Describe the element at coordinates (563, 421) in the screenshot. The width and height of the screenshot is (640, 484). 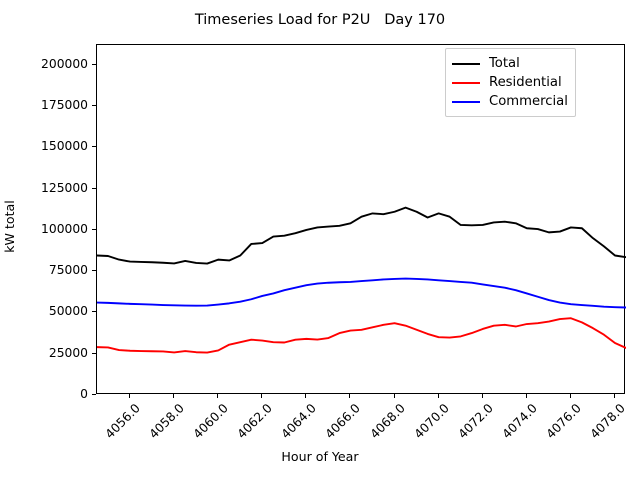
I see `x-tick-label: 4076.0` at that location.